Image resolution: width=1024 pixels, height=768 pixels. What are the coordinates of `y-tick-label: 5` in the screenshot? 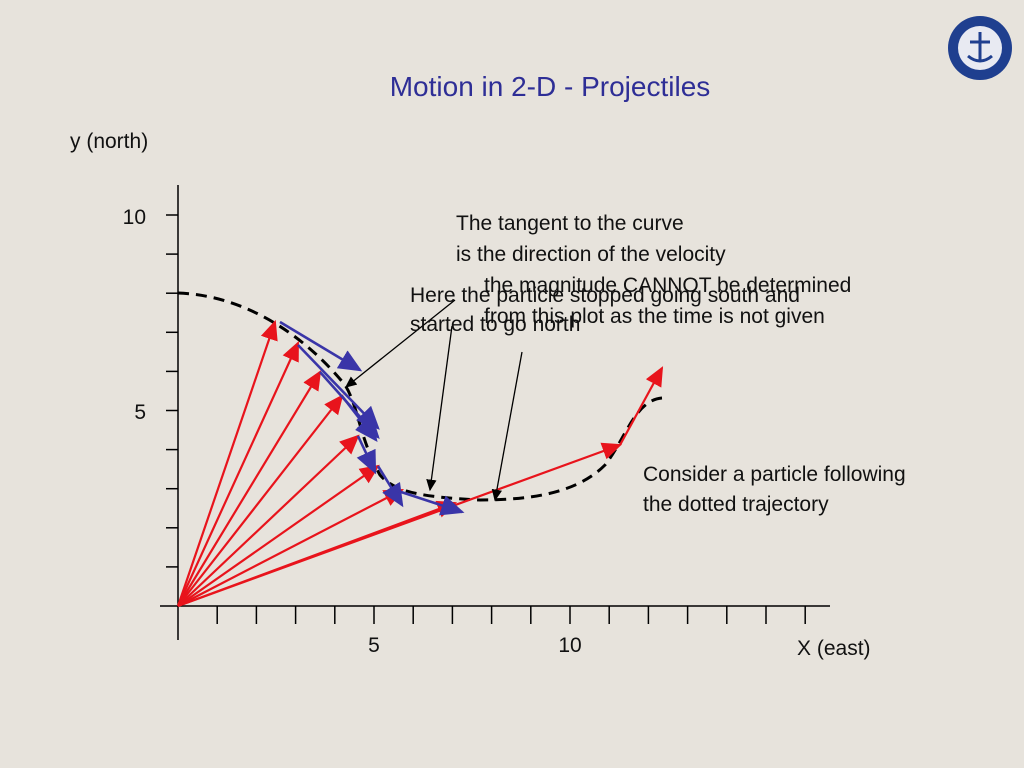 It's located at (140, 412).